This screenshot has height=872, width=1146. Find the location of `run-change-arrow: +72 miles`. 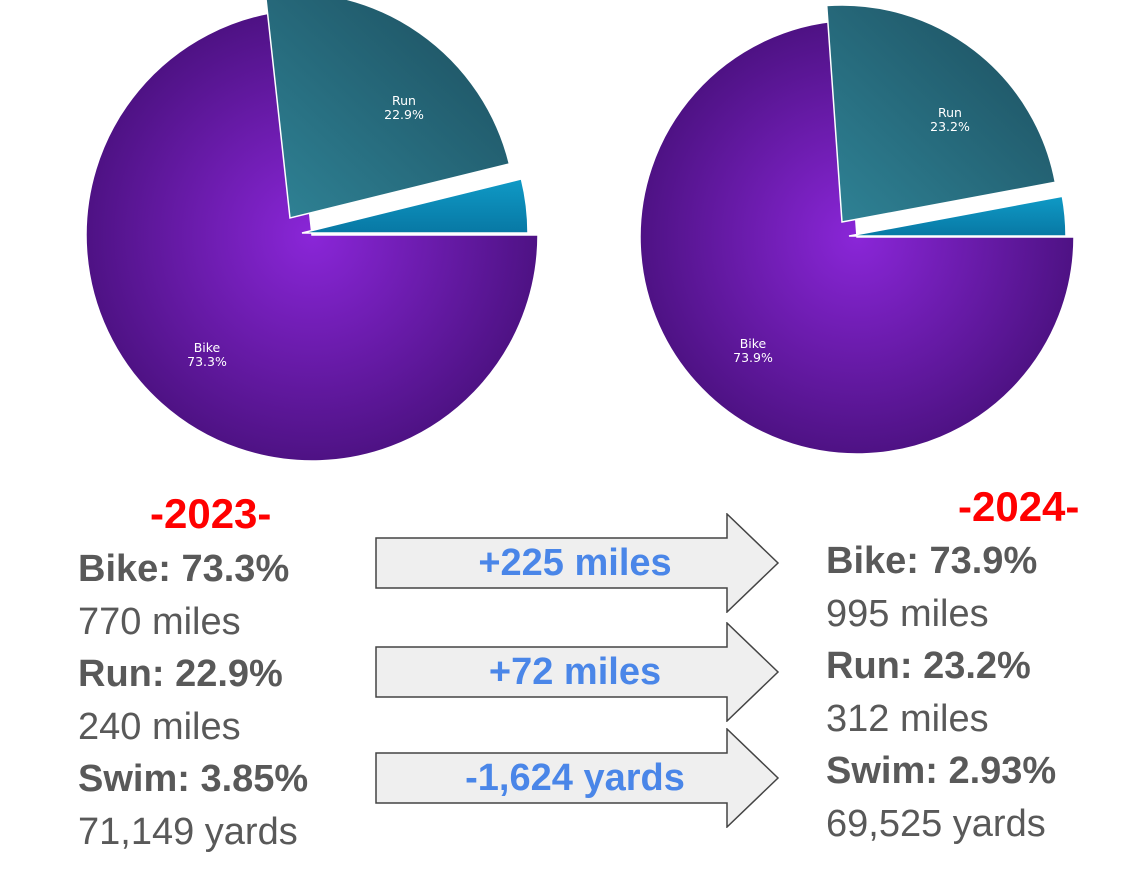

run-change-arrow: +72 miles is located at coordinates (580, 672).